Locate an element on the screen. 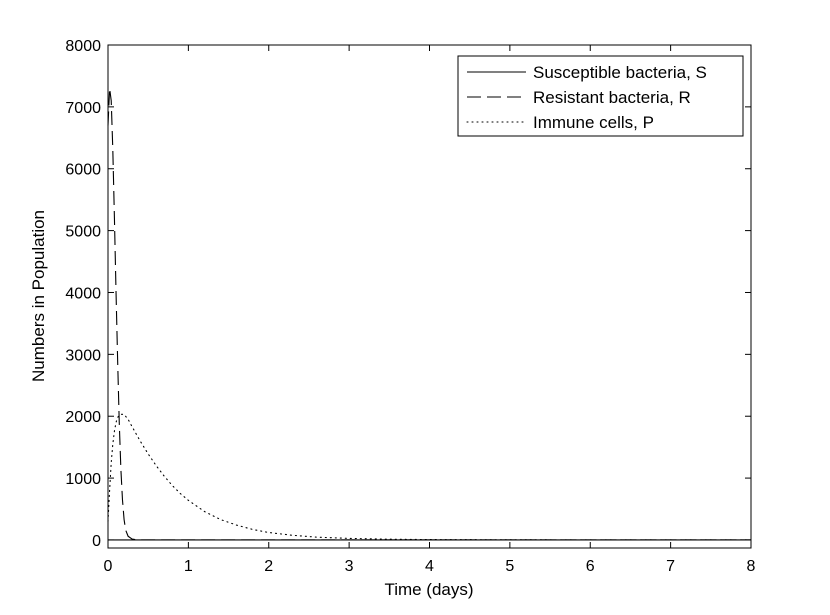  y-tick-label: 6000 is located at coordinates (83, 170).